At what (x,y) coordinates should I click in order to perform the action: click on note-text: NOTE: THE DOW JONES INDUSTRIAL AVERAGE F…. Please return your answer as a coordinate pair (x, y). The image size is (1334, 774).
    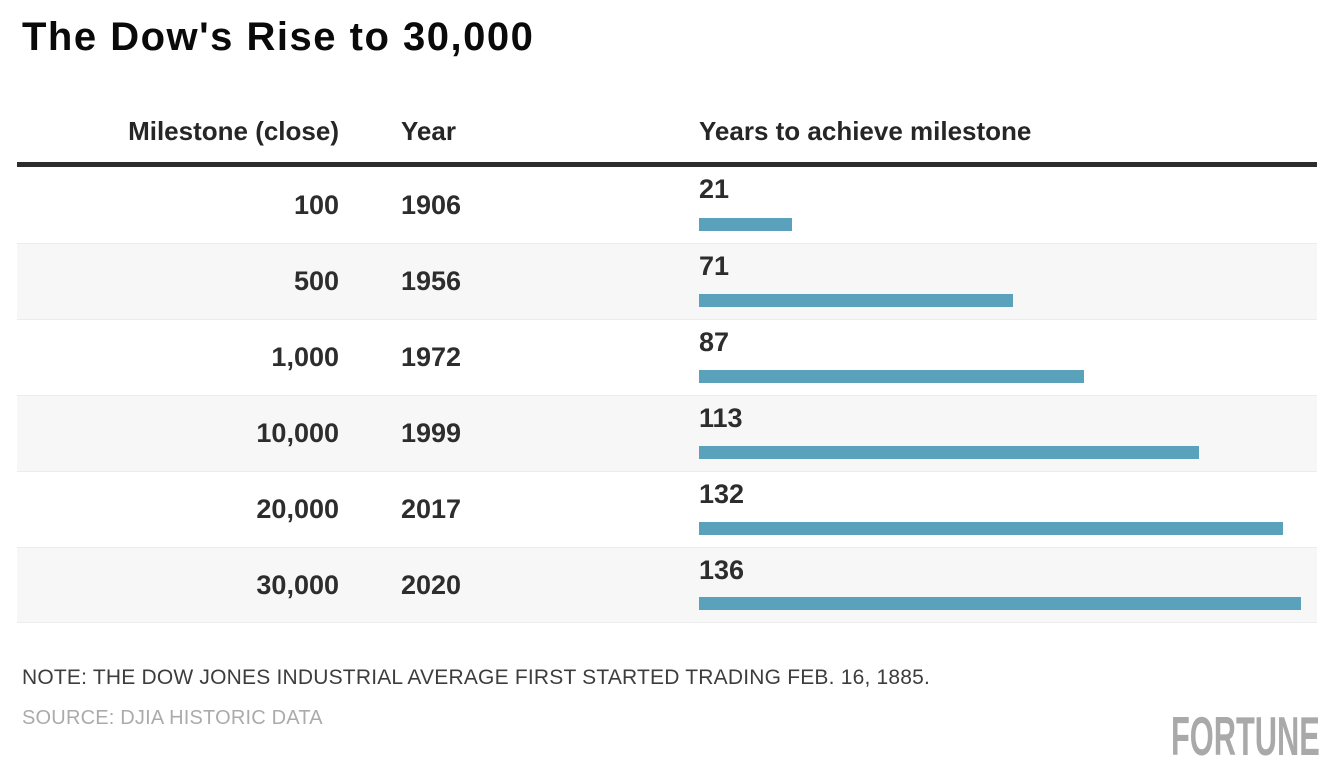
    Looking at the image, I should click on (476, 678).